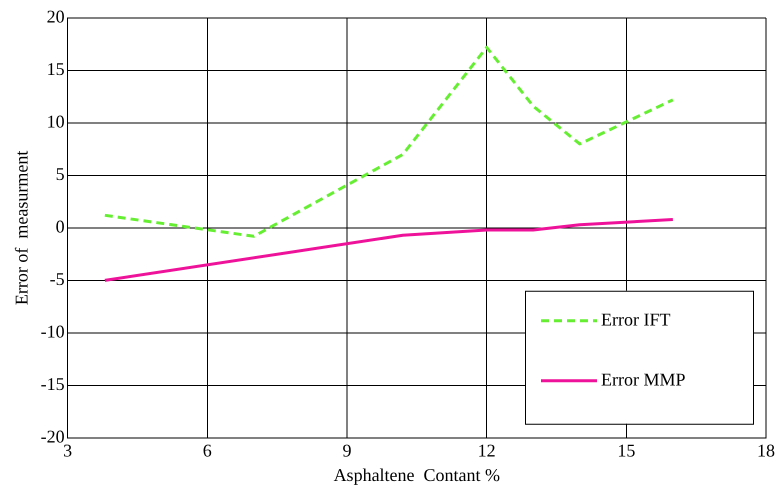 The width and height of the screenshot is (784, 491). What do you see at coordinates (60, 226) in the screenshot?
I see `y-tick-label: 0` at bounding box center [60, 226].